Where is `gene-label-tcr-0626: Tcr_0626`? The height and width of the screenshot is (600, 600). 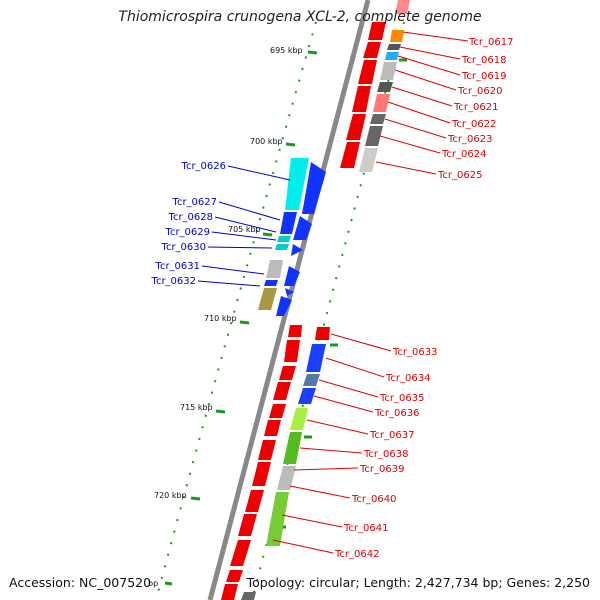
gene-label-tcr-0626: Tcr_0626 is located at coordinates (203, 166).